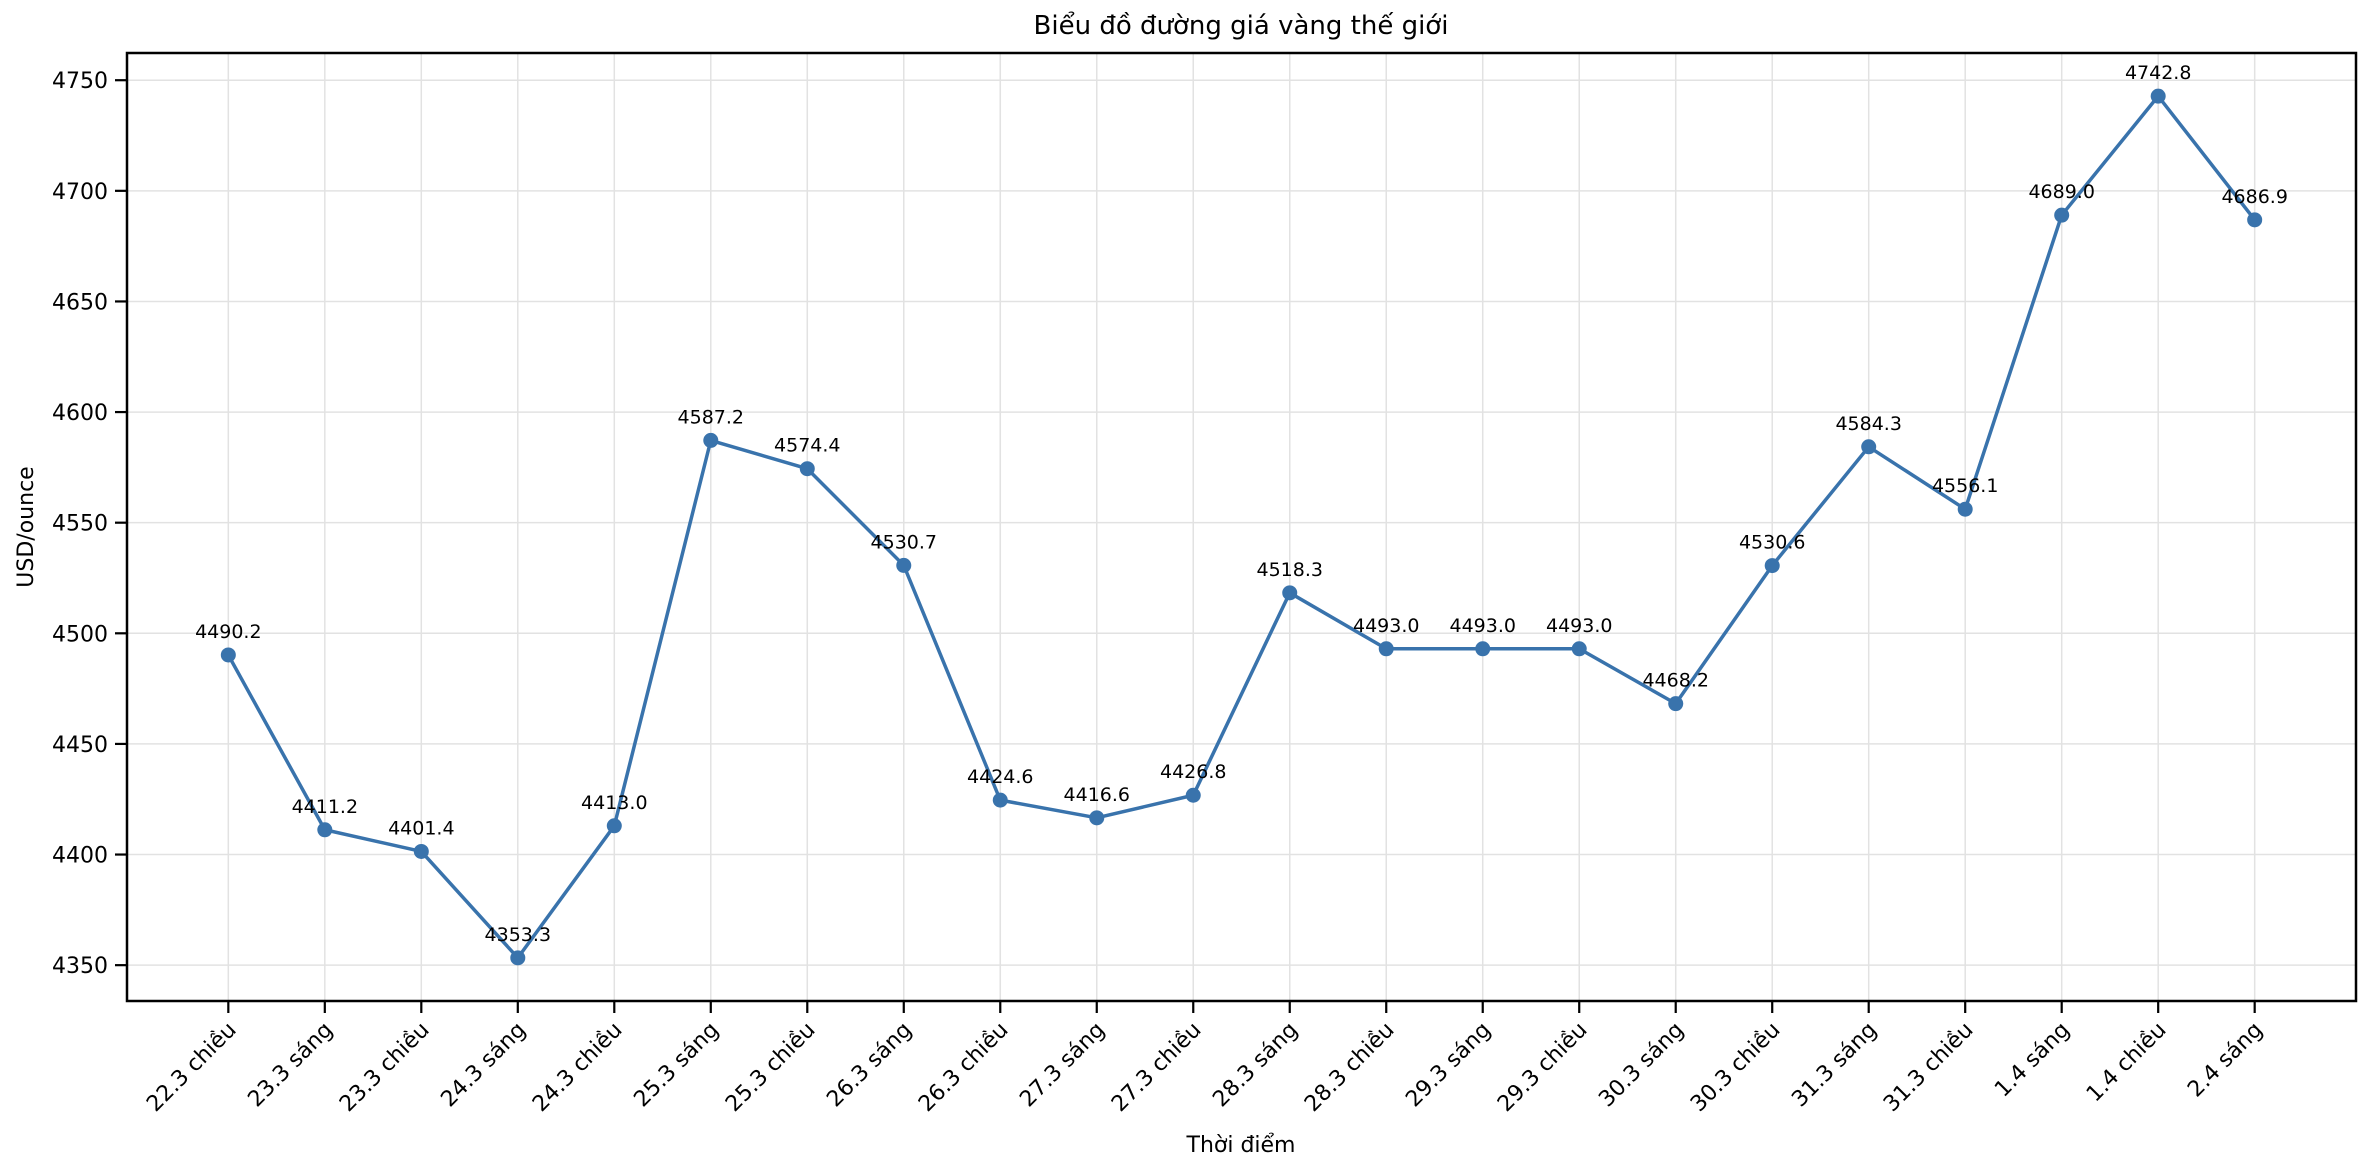 This screenshot has height=1172, width=2376. What do you see at coordinates (1448, 1065) in the screenshot?
I see `x-tick-label: 29.3 sáng` at bounding box center [1448, 1065].